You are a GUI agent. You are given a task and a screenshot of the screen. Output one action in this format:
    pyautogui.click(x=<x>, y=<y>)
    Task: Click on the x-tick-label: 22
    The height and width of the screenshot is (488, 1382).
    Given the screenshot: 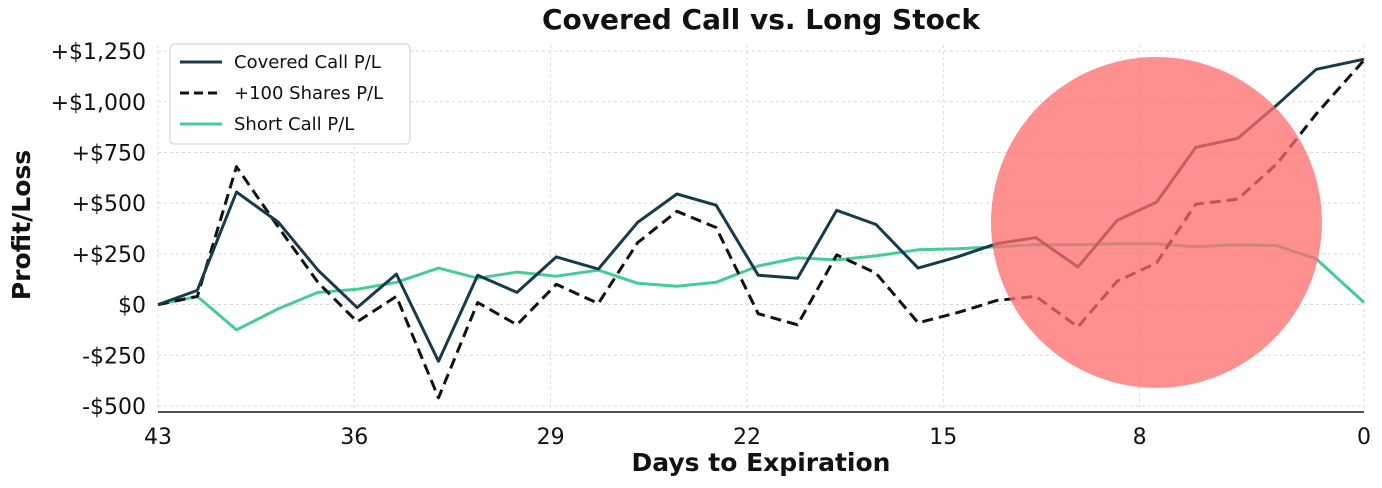 What is the action you would take?
    pyautogui.click(x=747, y=437)
    